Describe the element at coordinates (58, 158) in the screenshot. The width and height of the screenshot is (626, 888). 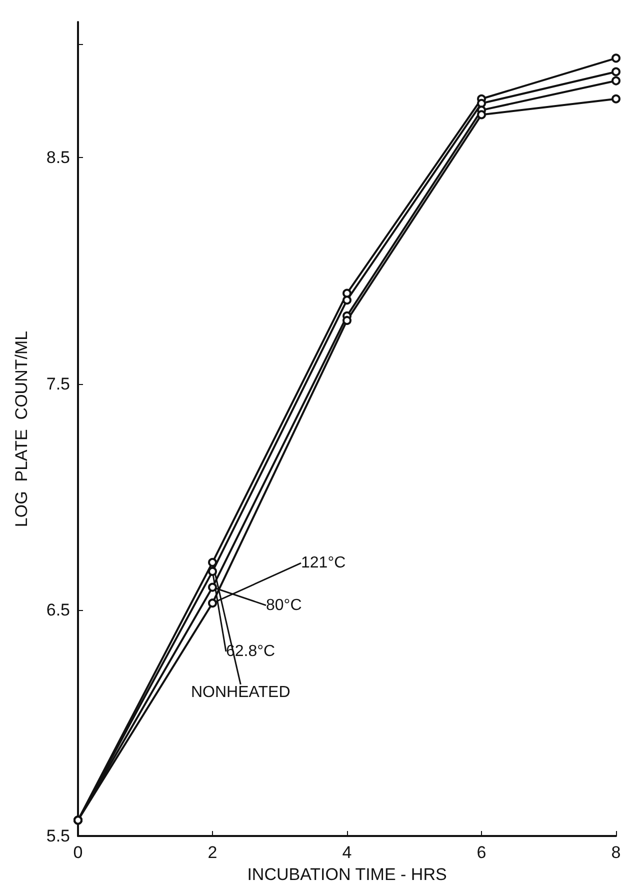
I see `y-tick-label: 8.5` at that location.